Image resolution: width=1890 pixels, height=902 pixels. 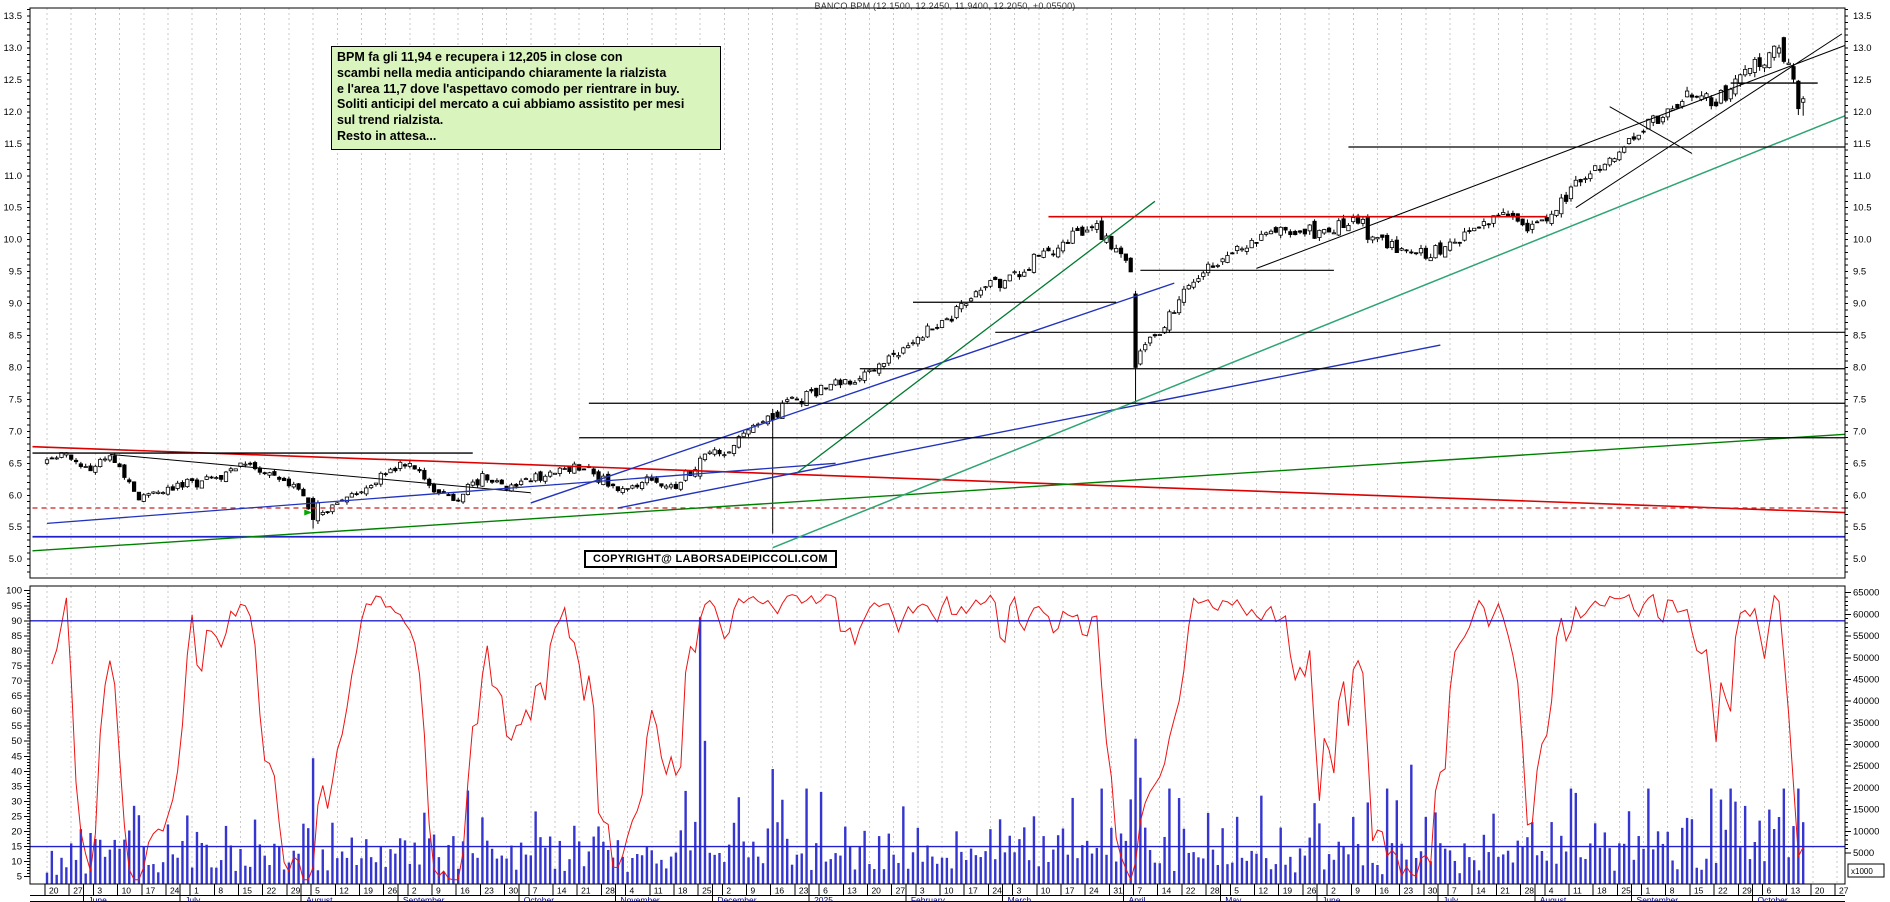 What do you see at coordinates (1331, 898) in the screenshot?
I see `svg-text: June` at bounding box center [1331, 898].